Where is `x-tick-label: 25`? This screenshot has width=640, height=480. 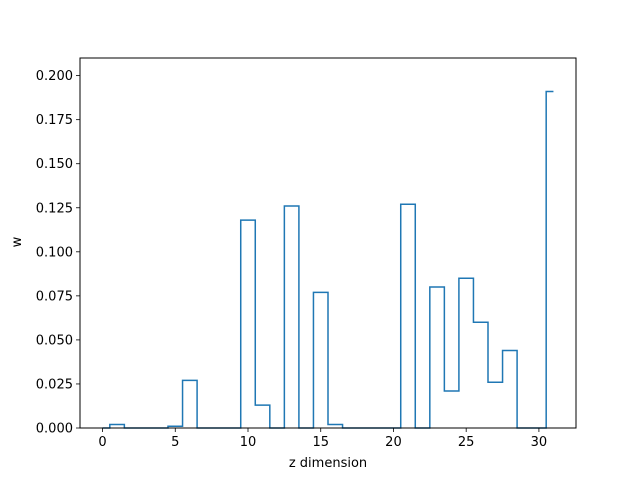
x-tick-label: 25 is located at coordinates (466, 442).